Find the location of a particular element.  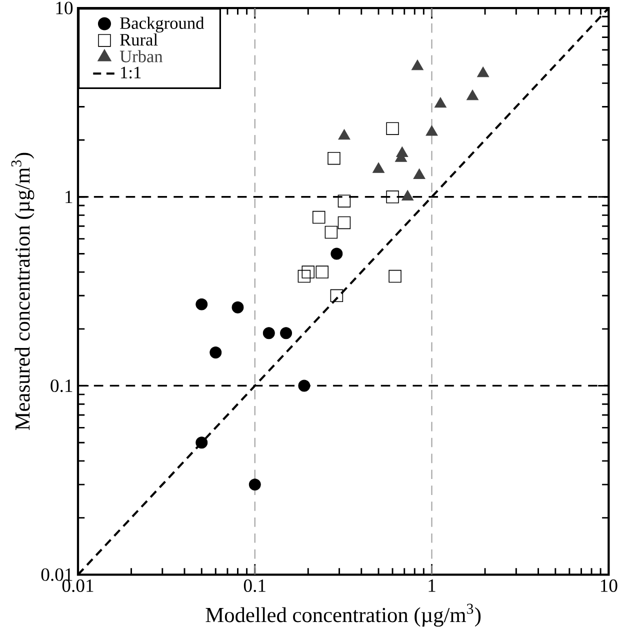

legend-label: Urban is located at coordinates (141, 56).